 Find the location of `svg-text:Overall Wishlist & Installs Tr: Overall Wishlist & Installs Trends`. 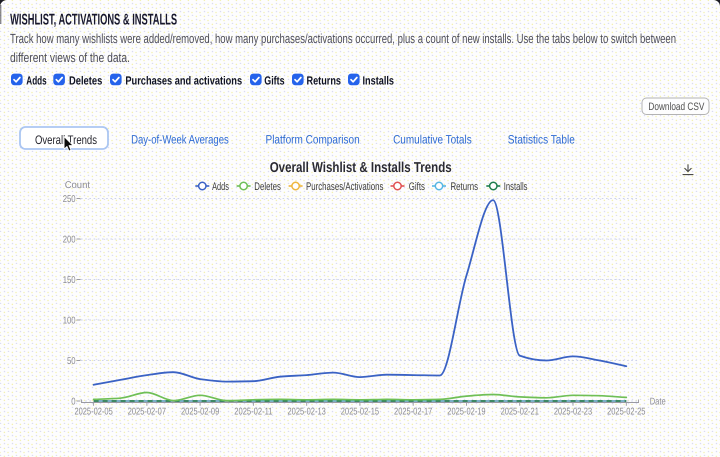

svg-text:Overall Wishlist & Installs Tr: Overall Wishlist & Installs Trends is located at coordinates (361, 168).